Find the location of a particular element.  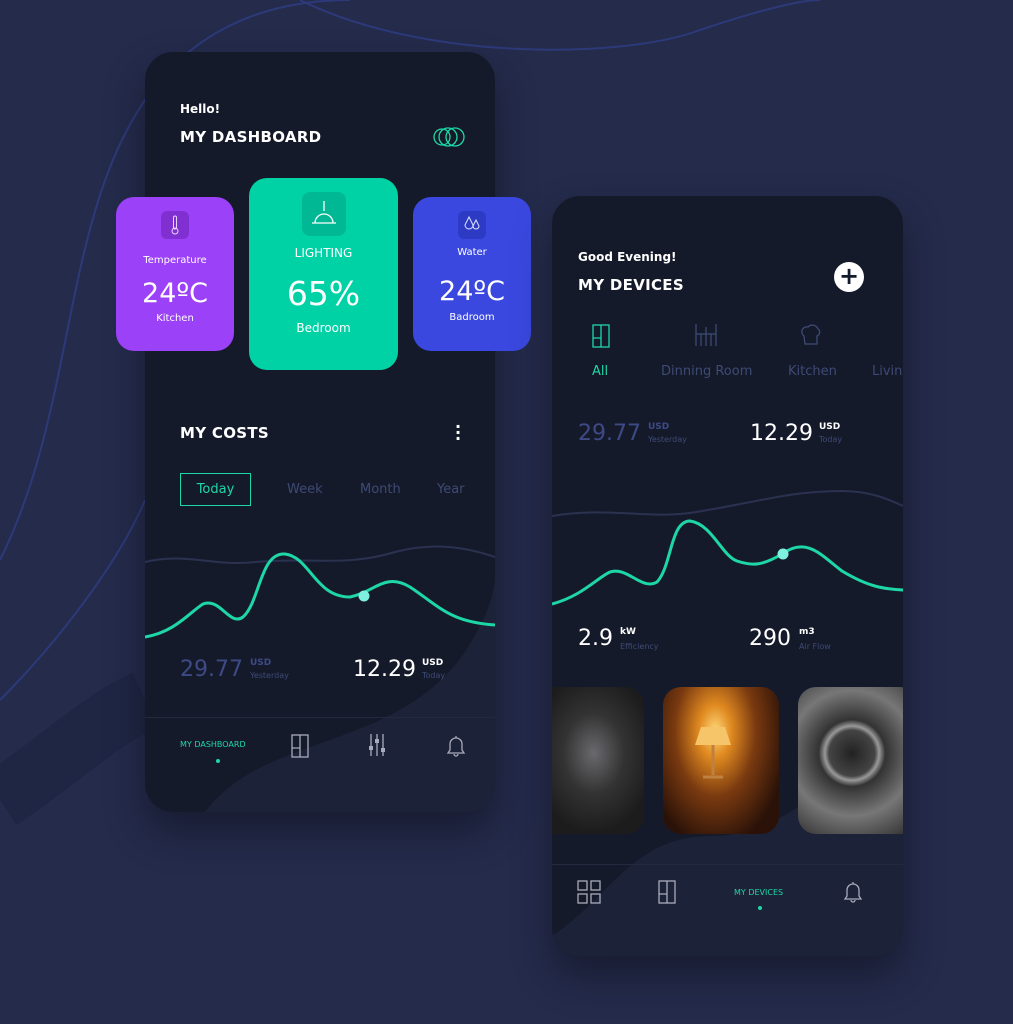

card-room: Bedroom is located at coordinates (323, 328).